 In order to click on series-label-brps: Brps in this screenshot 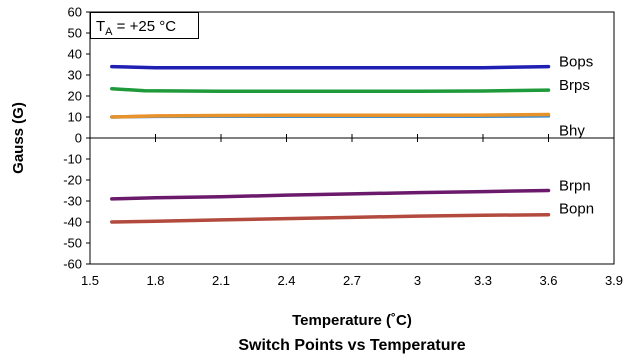, I will do `click(574, 85)`.